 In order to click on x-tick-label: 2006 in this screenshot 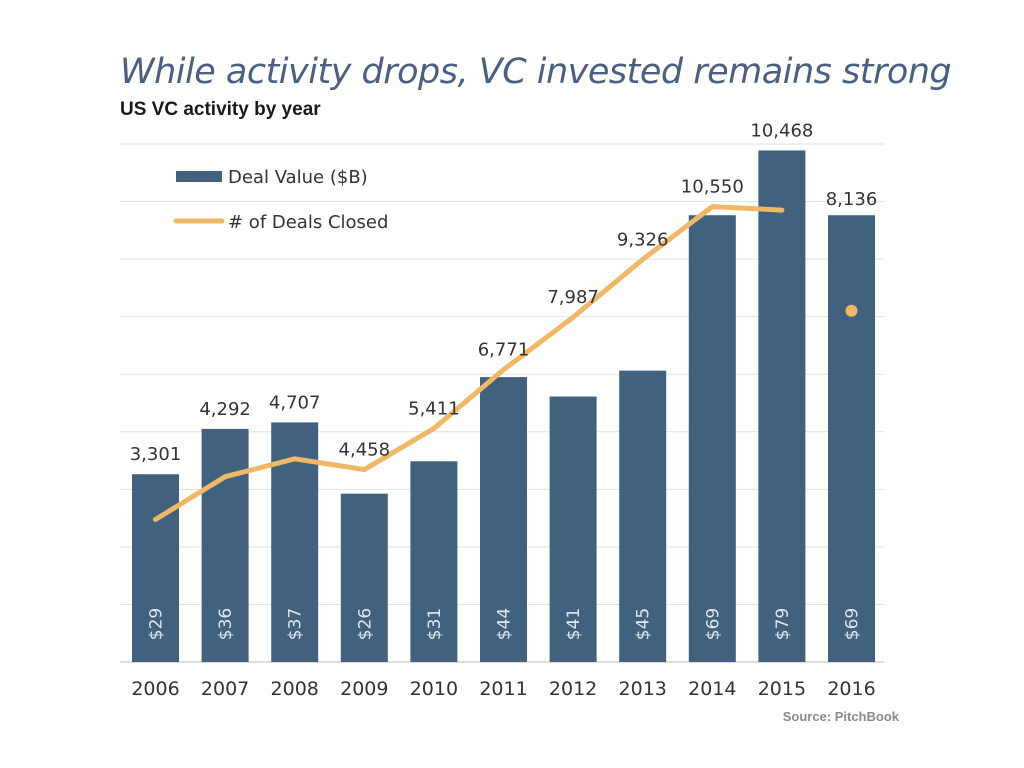, I will do `click(155, 689)`.